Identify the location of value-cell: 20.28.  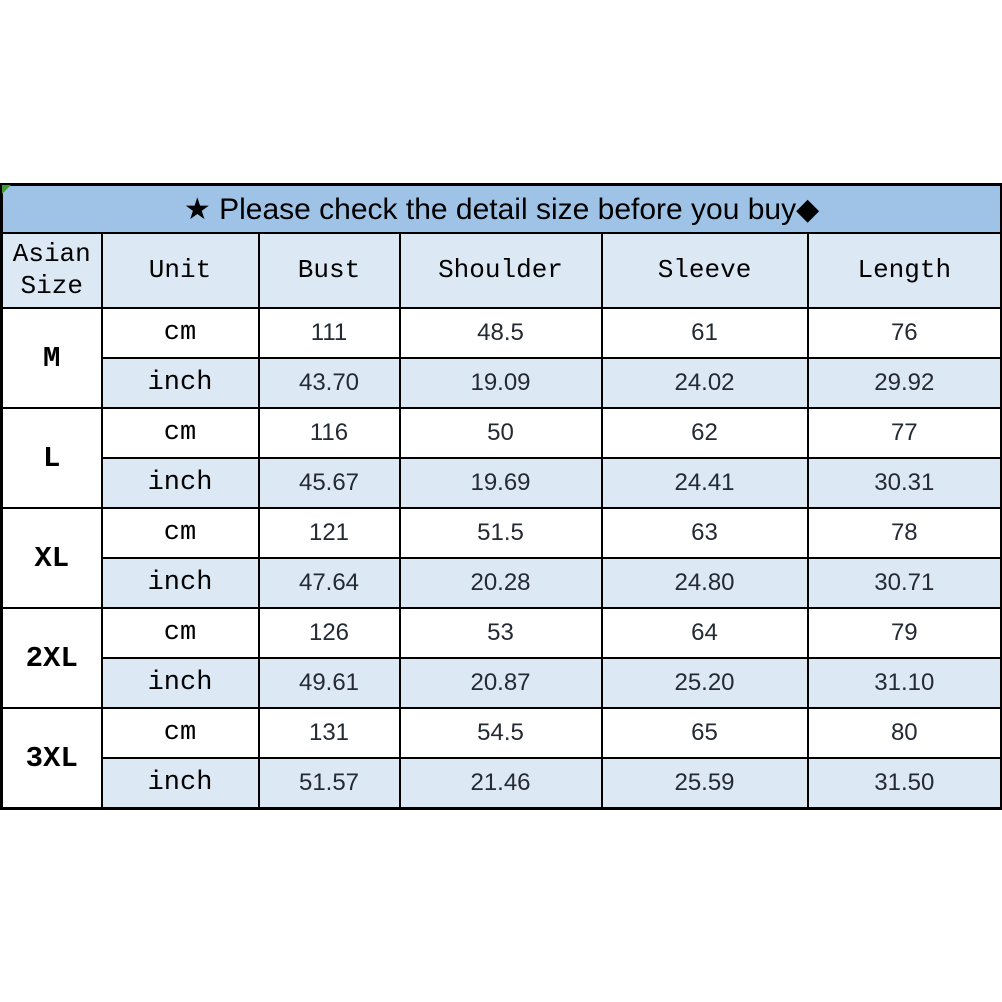
(500, 583).